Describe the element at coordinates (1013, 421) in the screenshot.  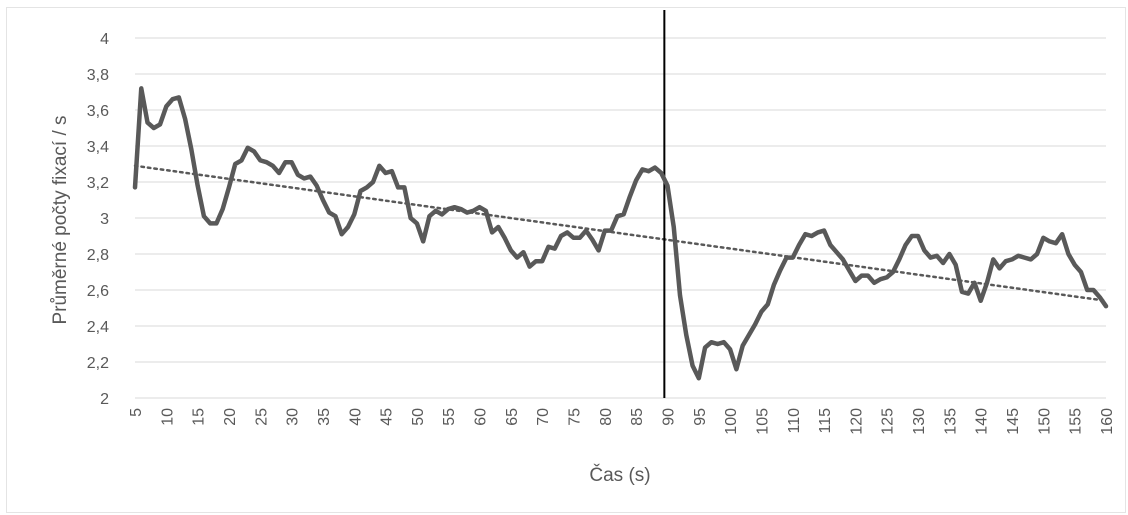
I see `x-tick-label: 145` at that location.